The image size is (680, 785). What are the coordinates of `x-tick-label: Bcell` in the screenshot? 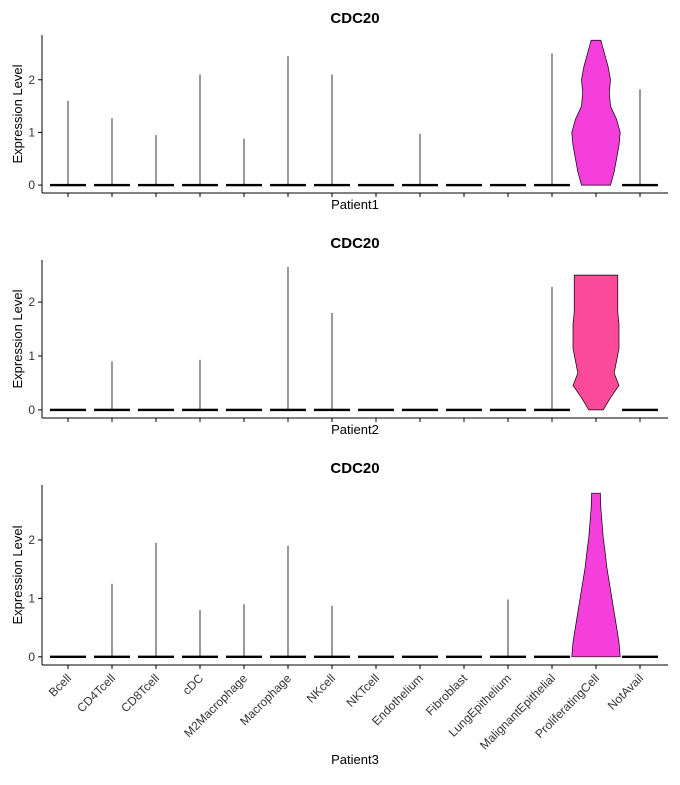 It's located at (60, 685).